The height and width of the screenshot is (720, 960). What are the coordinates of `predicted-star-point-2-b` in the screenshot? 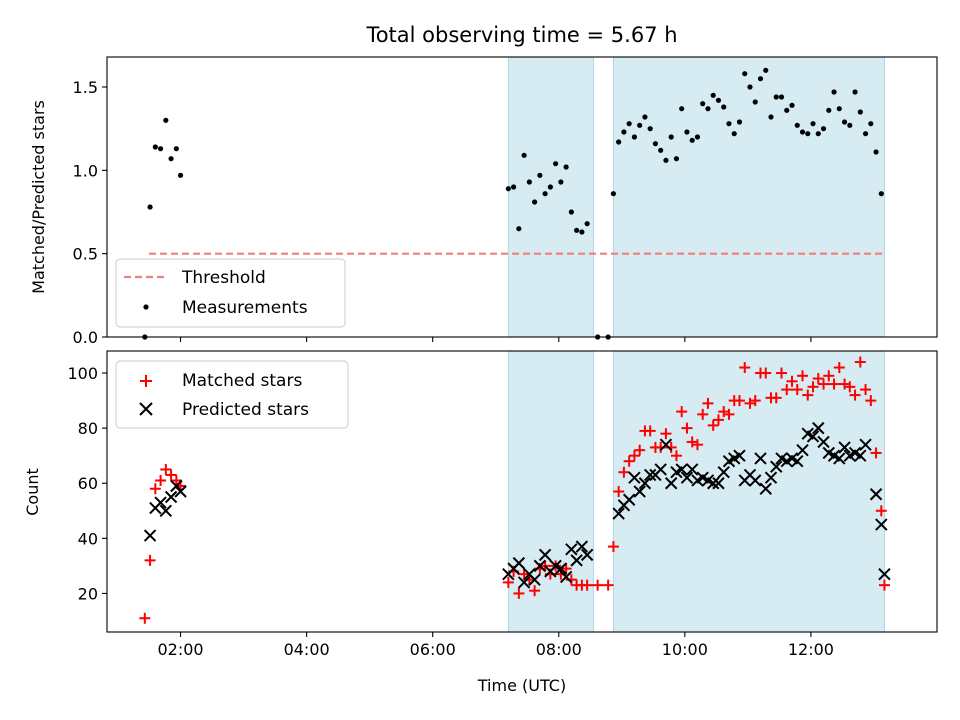 It's located at (160, 502).